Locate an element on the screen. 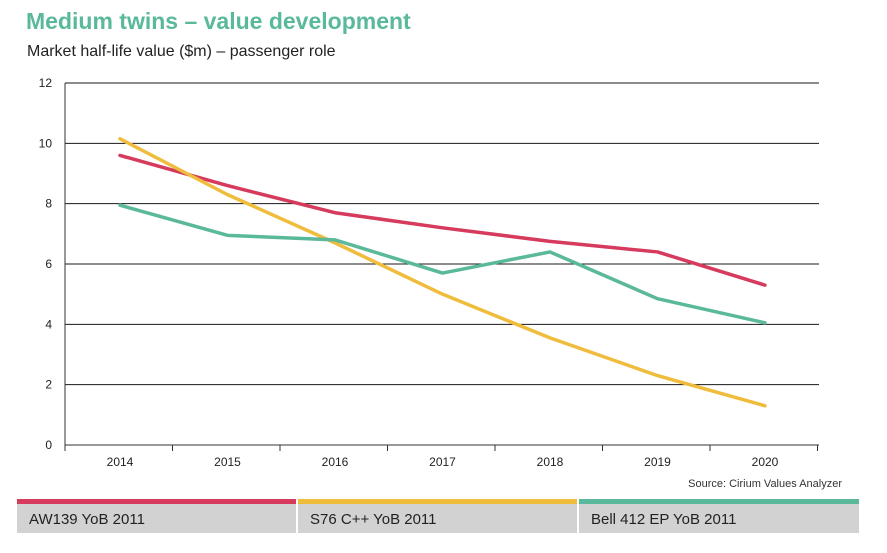  legend-label: S76 C++ YoB 2011 is located at coordinates (373, 519).